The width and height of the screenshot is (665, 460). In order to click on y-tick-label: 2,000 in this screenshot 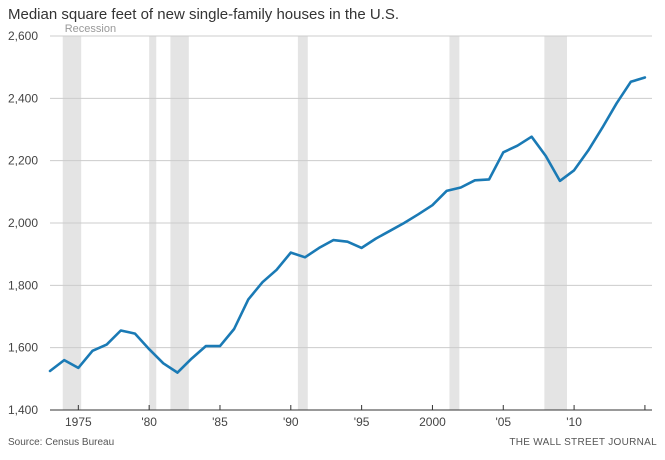, I will do `click(23, 223)`.